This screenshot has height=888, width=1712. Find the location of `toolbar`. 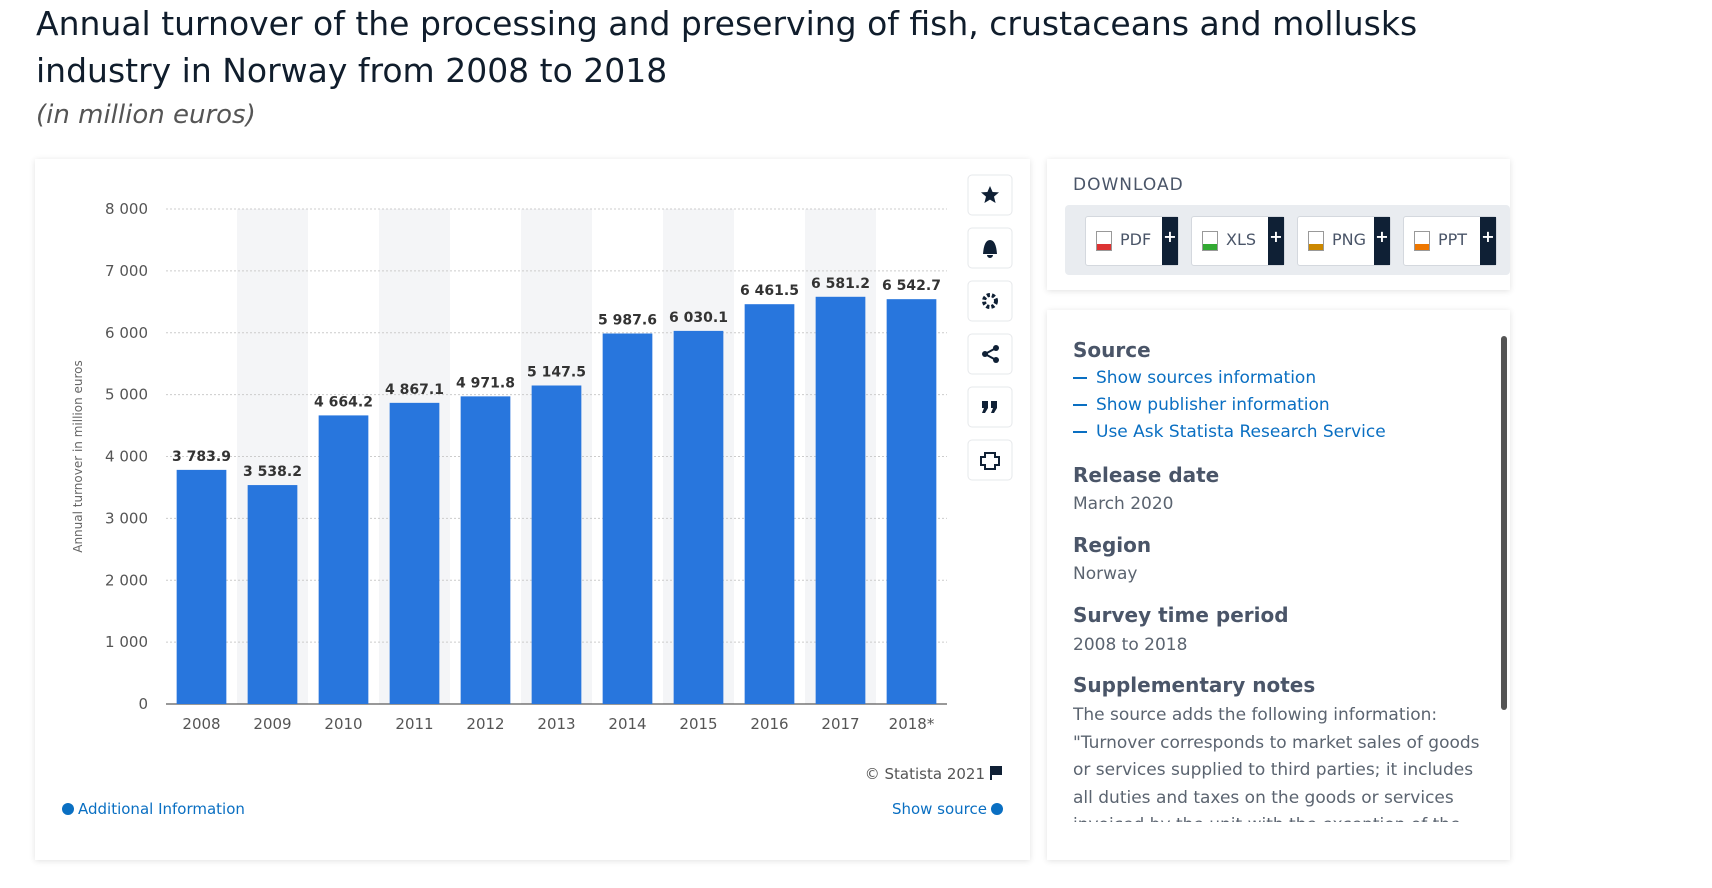

toolbar is located at coordinates (990, 327).